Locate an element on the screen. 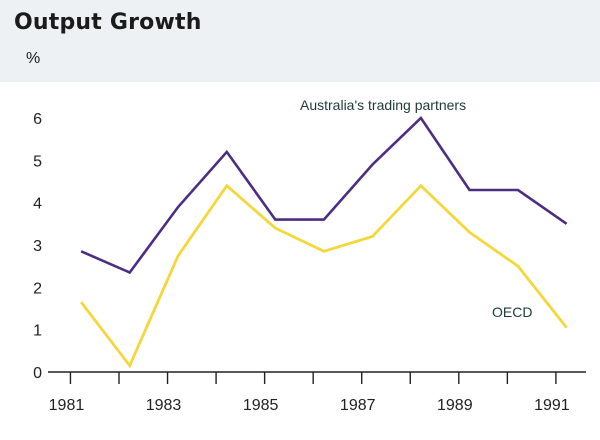 The width and height of the screenshot is (600, 440). x-tick-label-1: 1983 is located at coordinates (164, 405).